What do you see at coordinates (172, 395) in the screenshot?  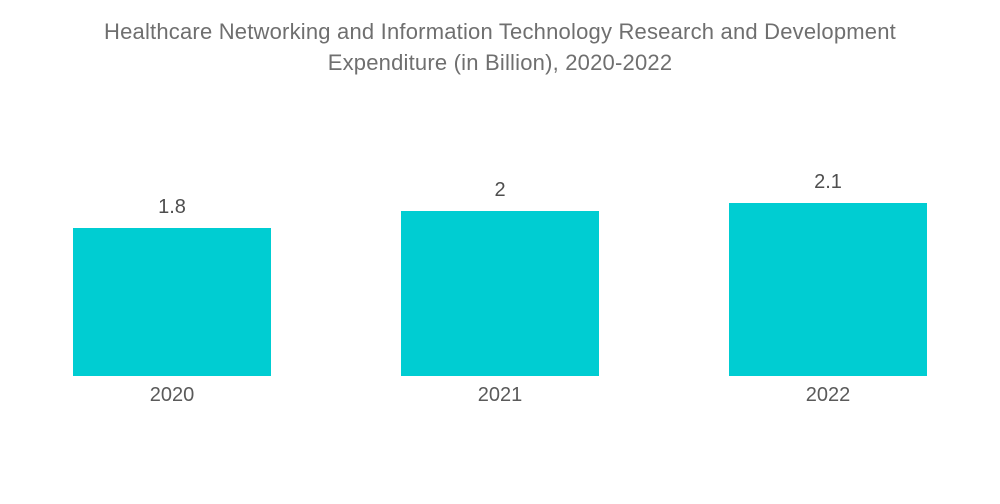 I see `x-axis-label-2020: 2020` at bounding box center [172, 395].